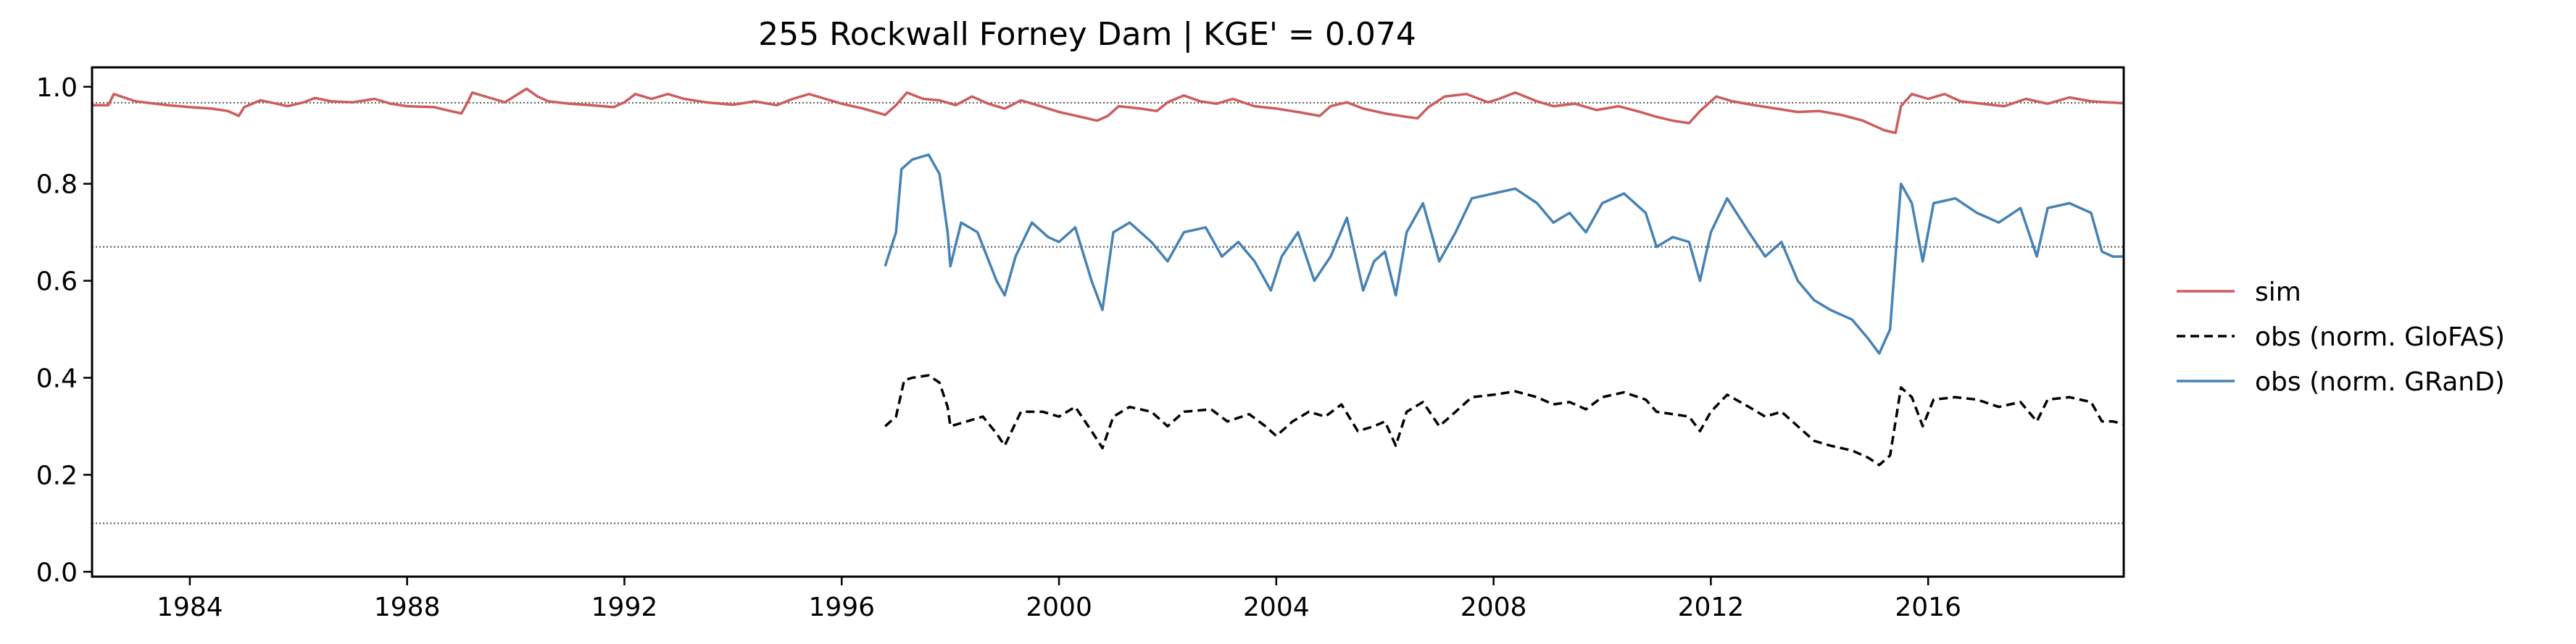 Image resolution: width=2576 pixels, height=644 pixels. I want to click on y-tick-label-4: 0.8, so click(57, 185).